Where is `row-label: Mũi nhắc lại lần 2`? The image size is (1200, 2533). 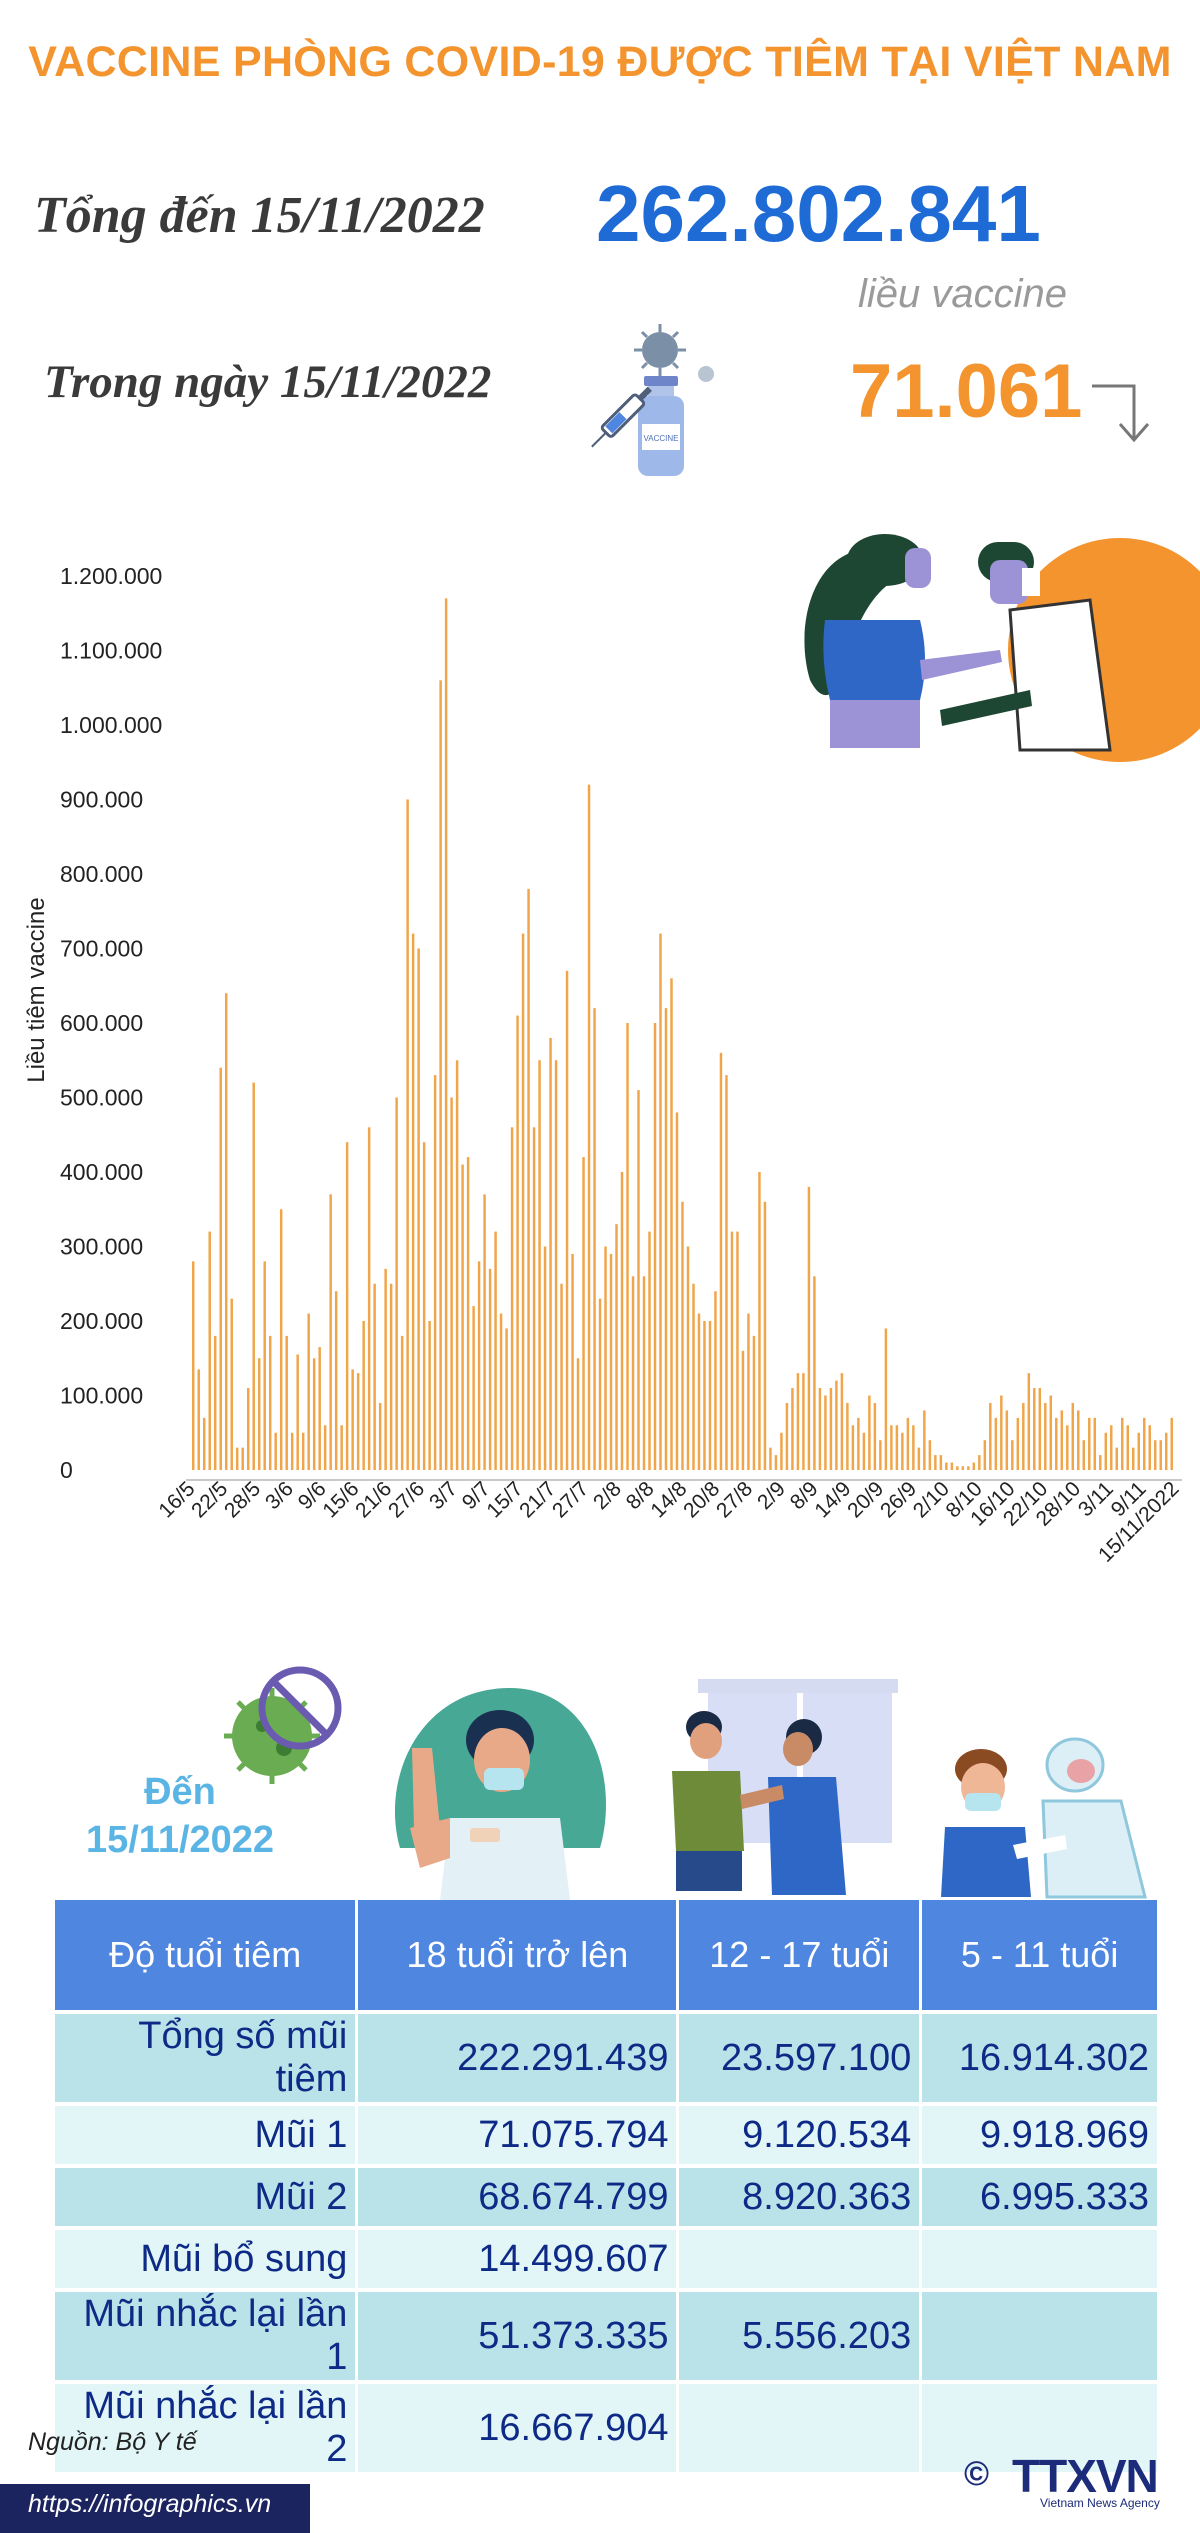
row-label: Mũi nhắc lại lần 2 is located at coordinates (205, 2430).